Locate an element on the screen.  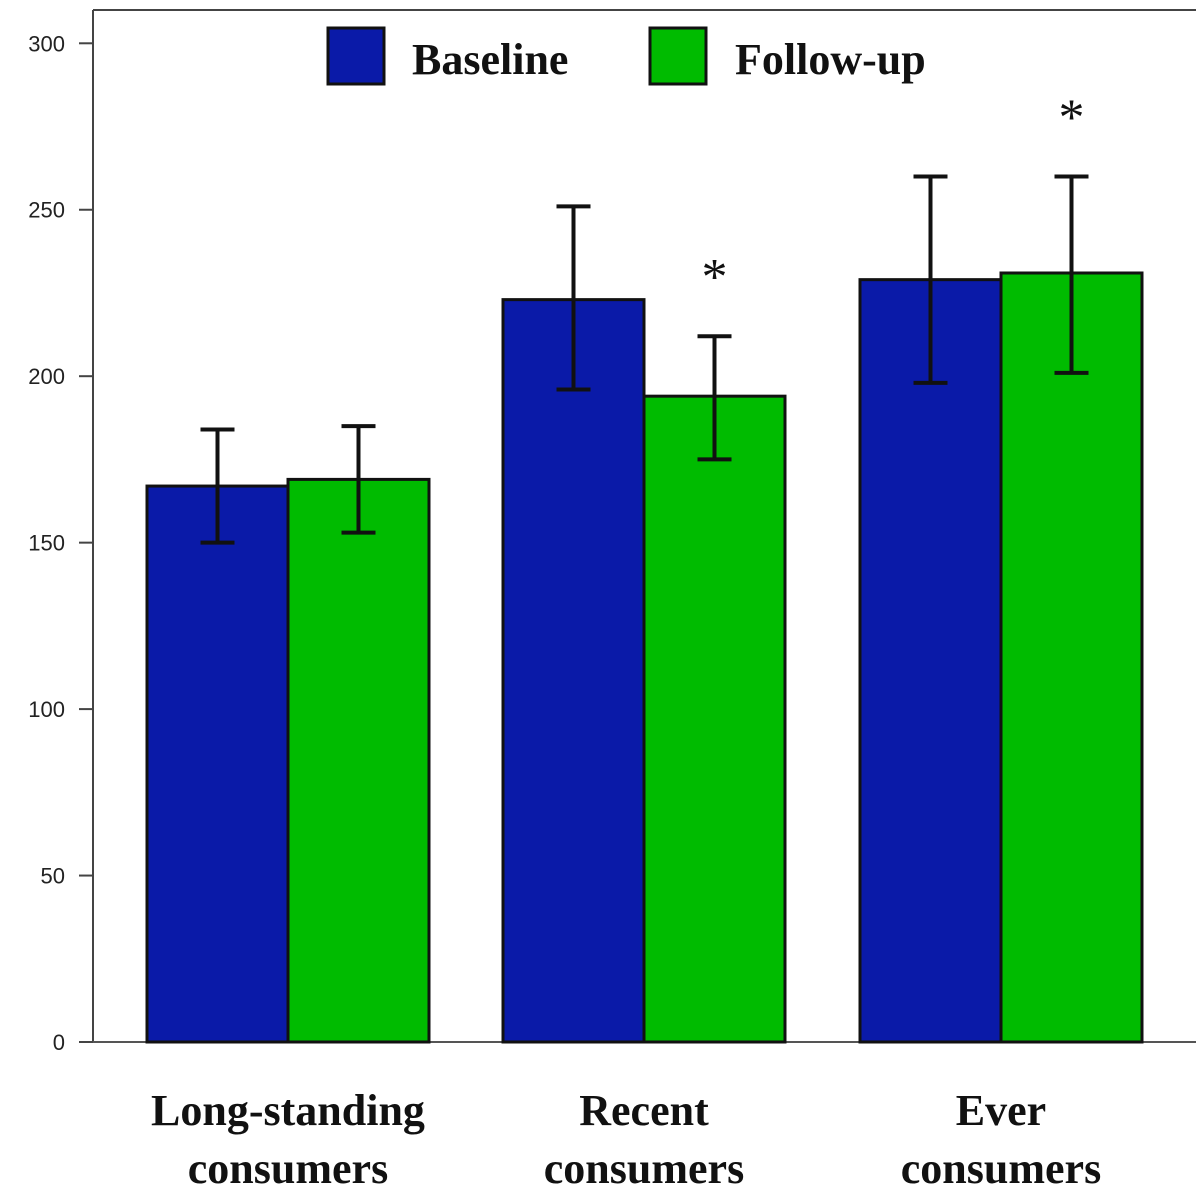
legend-label: Baseline is located at coordinates (490, 59).